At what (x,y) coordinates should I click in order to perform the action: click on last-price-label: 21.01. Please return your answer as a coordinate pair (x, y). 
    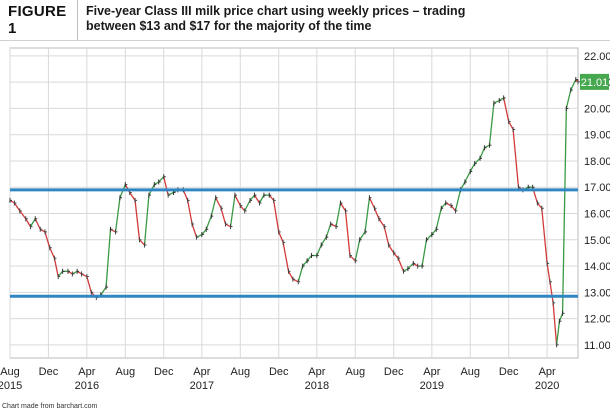
    Looking at the image, I should click on (595, 83).